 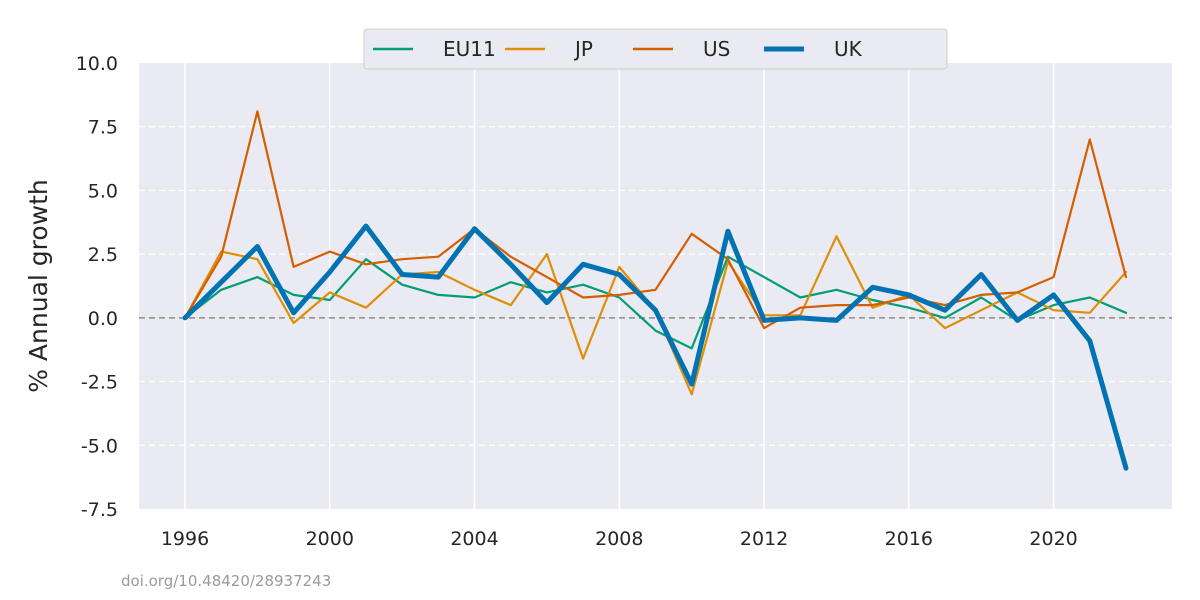 What do you see at coordinates (38, 286) in the screenshot?
I see `y-axis-title: % Annual growth` at bounding box center [38, 286].